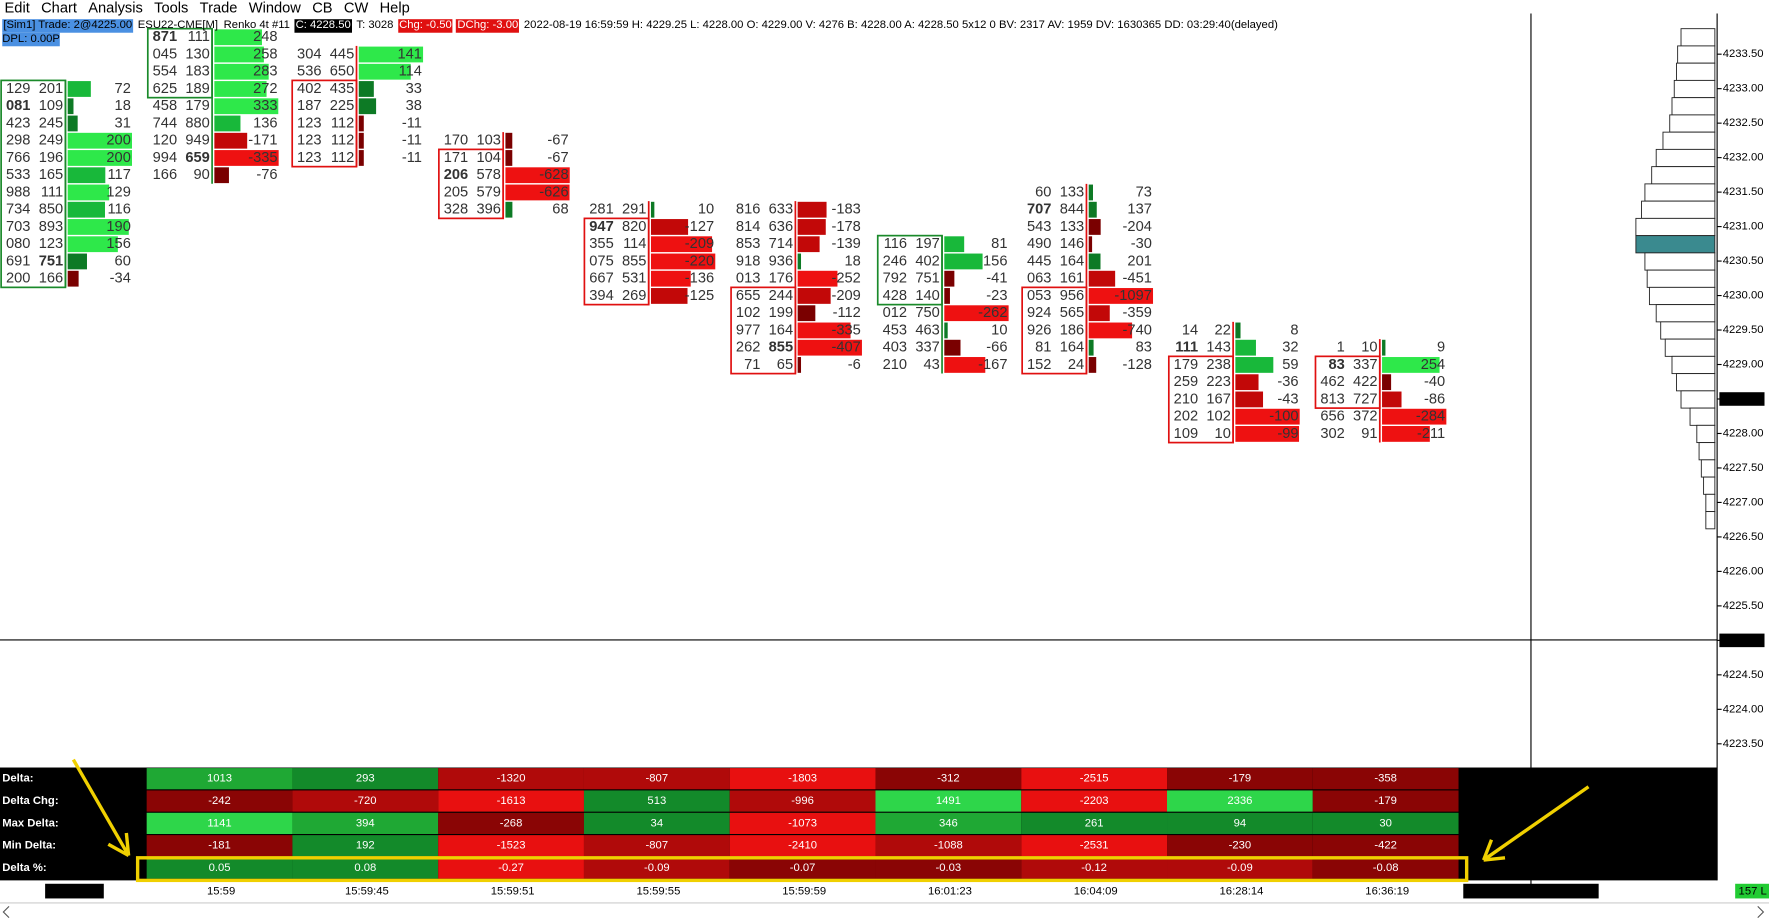 This screenshot has height=921, width=1769. What do you see at coordinates (1743, 468) in the screenshot?
I see `price-label: 4227.50` at bounding box center [1743, 468].